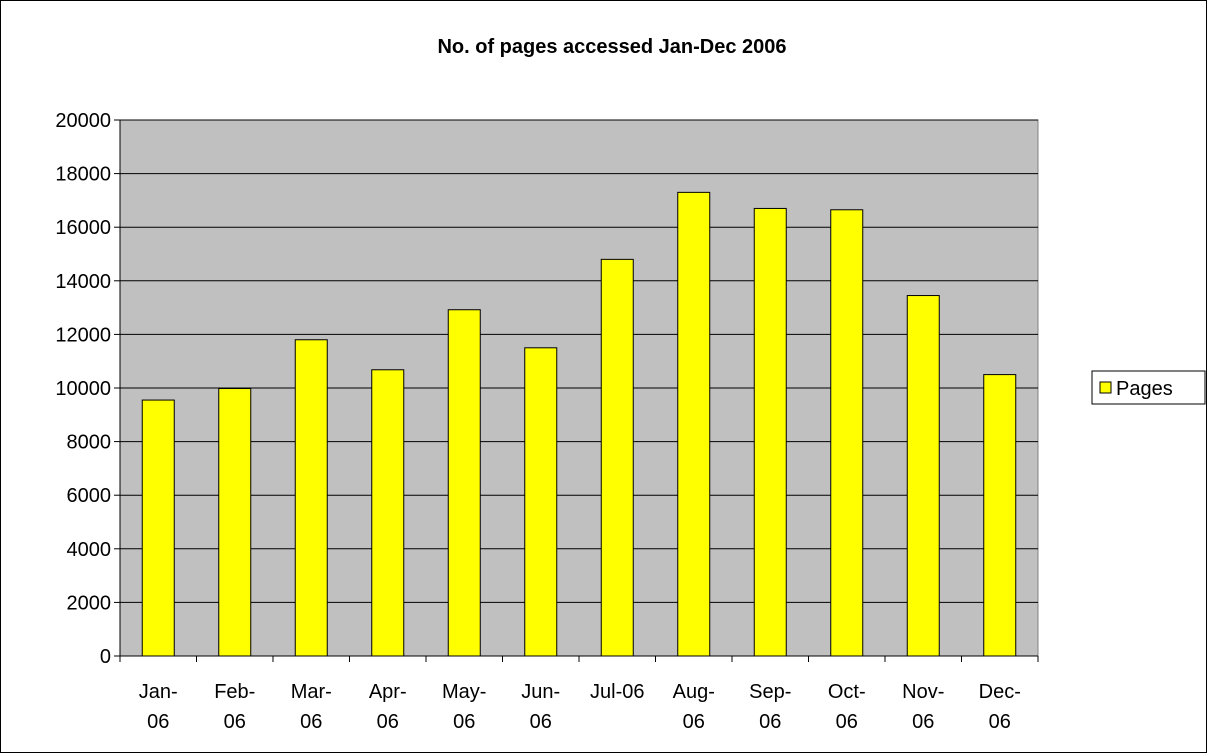 This screenshot has width=1207, height=754. I want to click on y-tick-label: 18000, so click(83, 175).